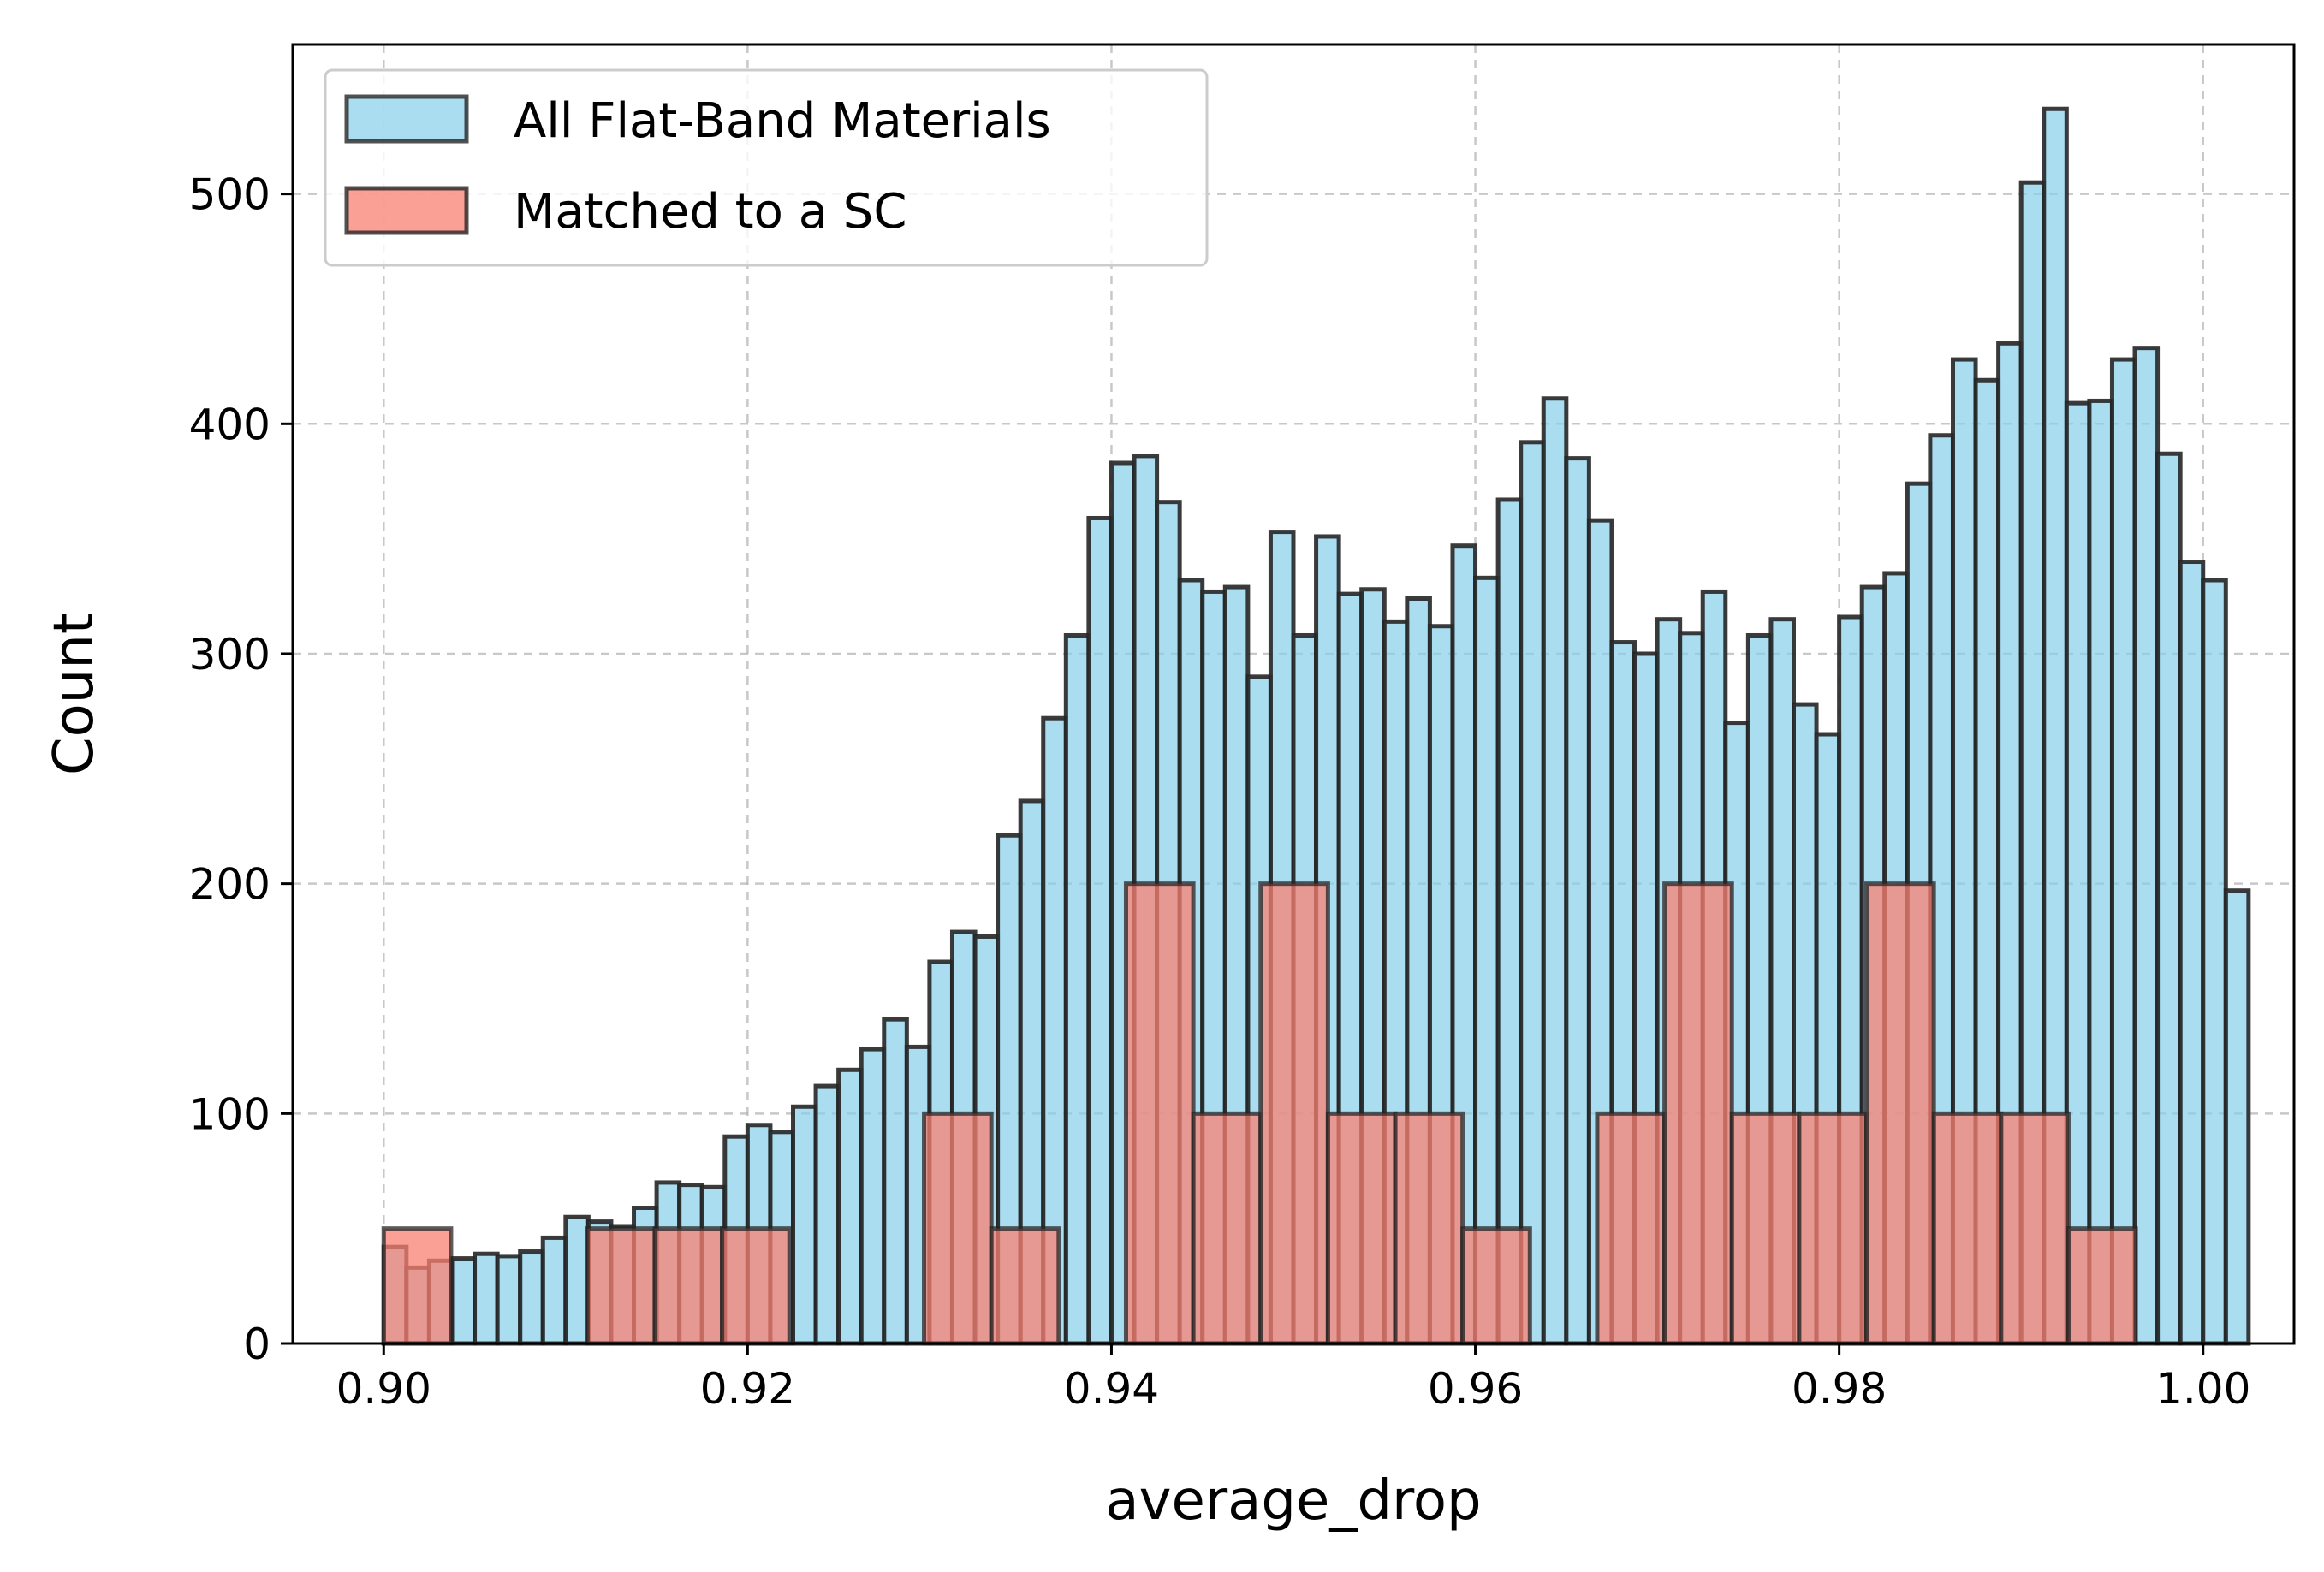 The height and width of the screenshot is (1572, 2324). I want to click on legend: All Flat-Band Materials Matched to a SC, so click(766, 167).